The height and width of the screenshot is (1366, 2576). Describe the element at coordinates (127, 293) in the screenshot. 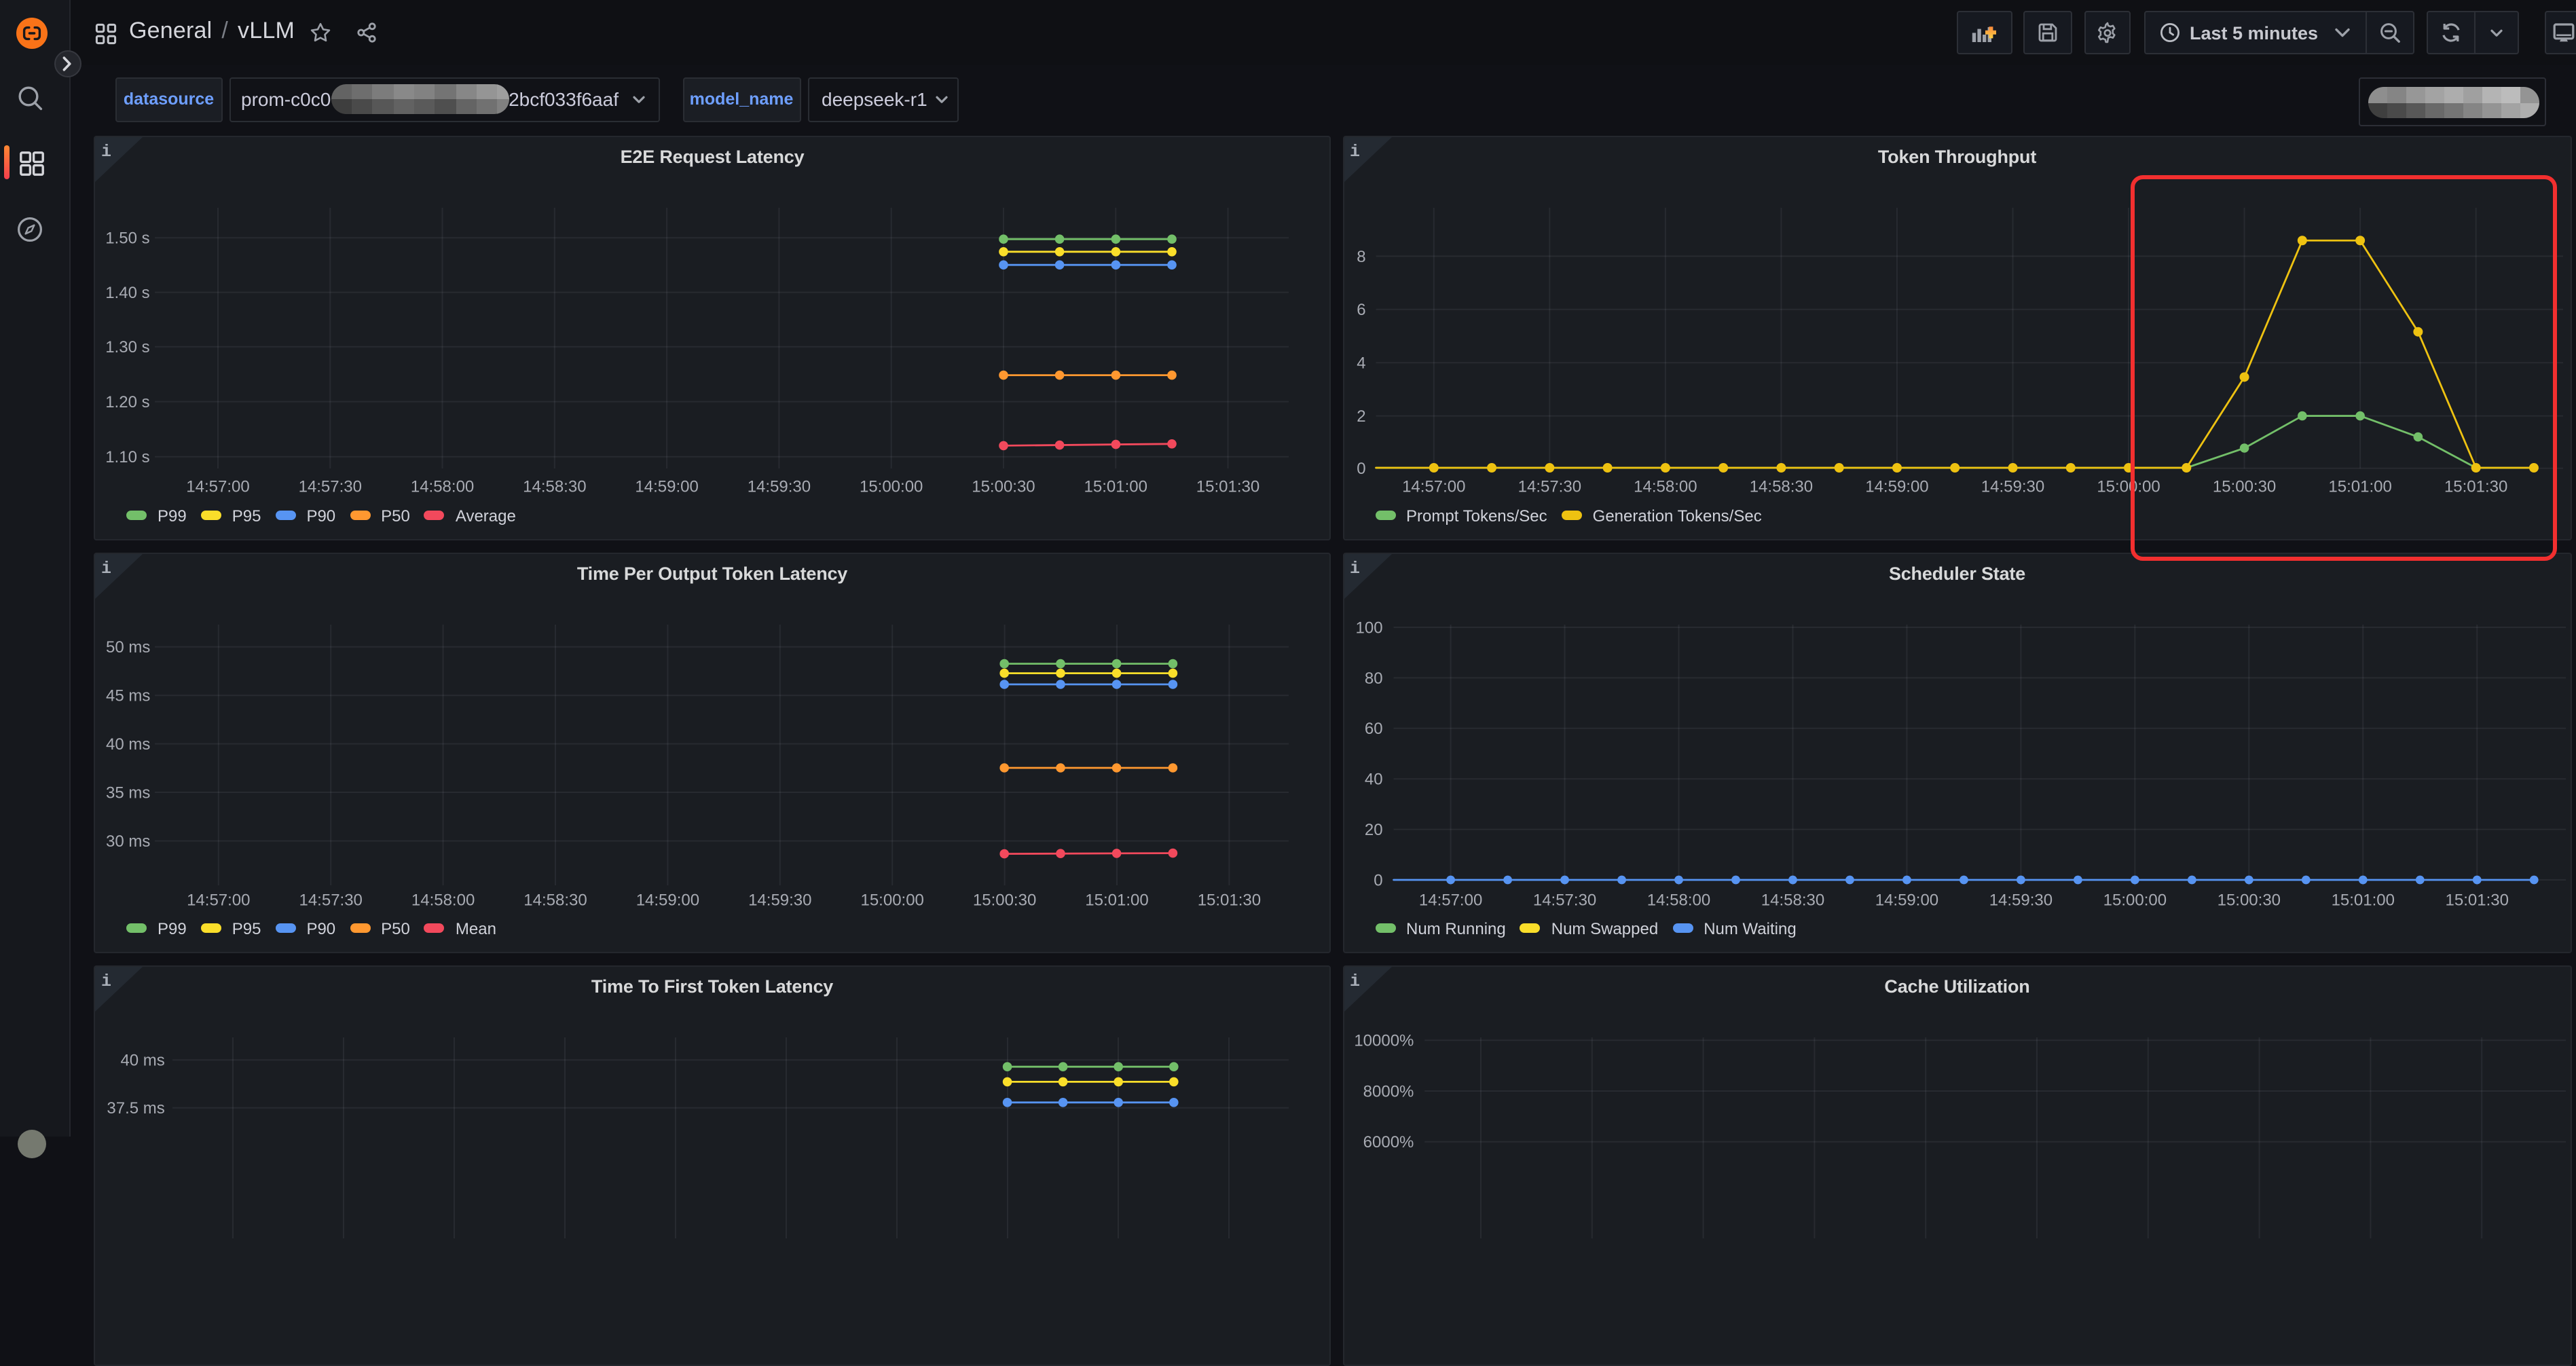

I see `svg-text: 1.40 s` at that location.